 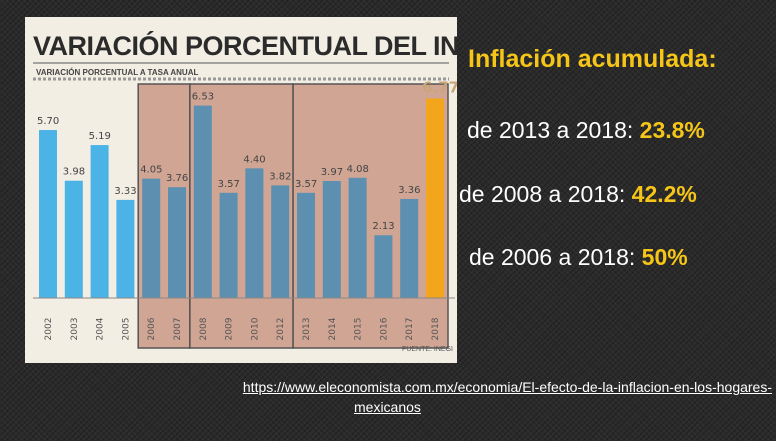 What do you see at coordinates (255, 328) in the screenshot?
I see `x-tick-label-2010: 2010` at bounding box center [255, 328].